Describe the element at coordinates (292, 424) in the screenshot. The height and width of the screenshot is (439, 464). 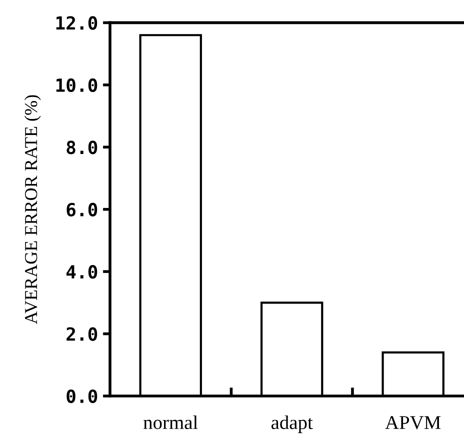
I see `x-tick-label: adapt` at that location.